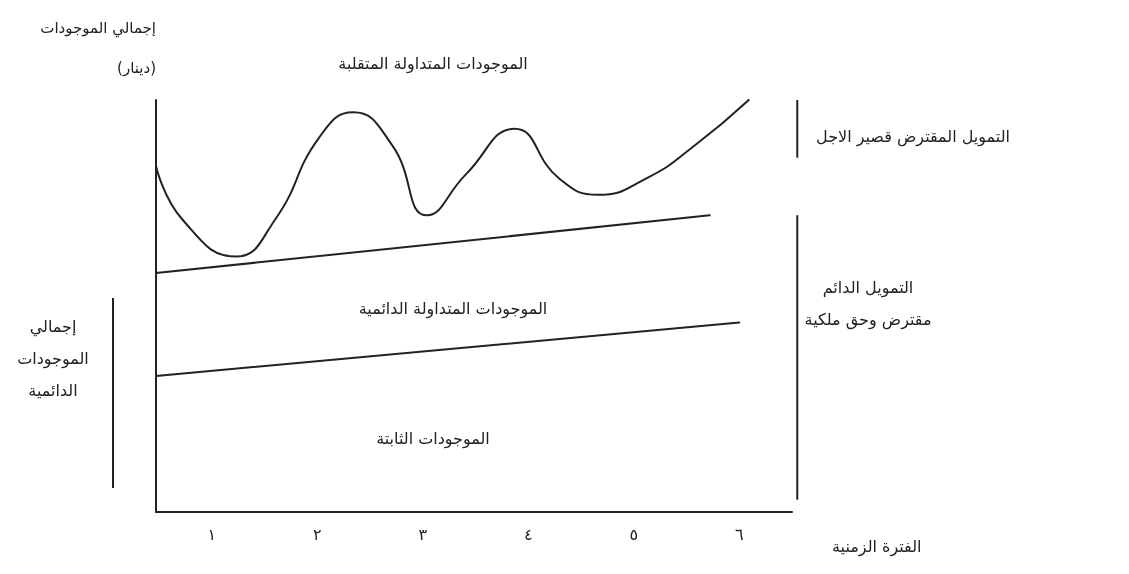 This screenshot has height=574, width=1129. I want to click on x-tick-label: ٦, so click(739, 534).